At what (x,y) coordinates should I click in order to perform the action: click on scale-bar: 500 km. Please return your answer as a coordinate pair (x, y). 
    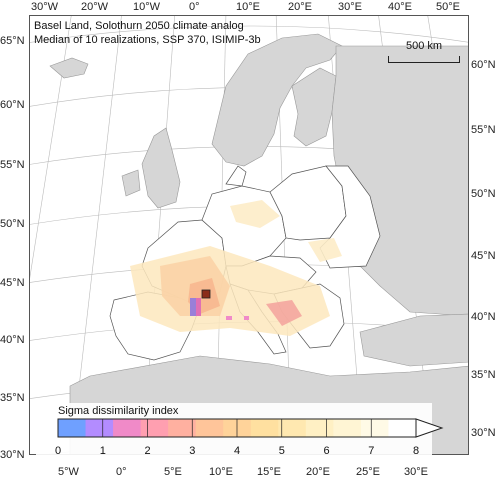
    Looking at the image, I should click on (424, 53).